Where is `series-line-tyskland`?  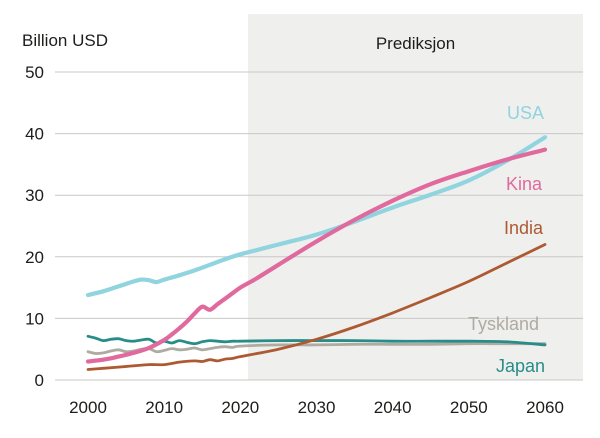 series-line-tyskland is located at coordinates (316, 348).